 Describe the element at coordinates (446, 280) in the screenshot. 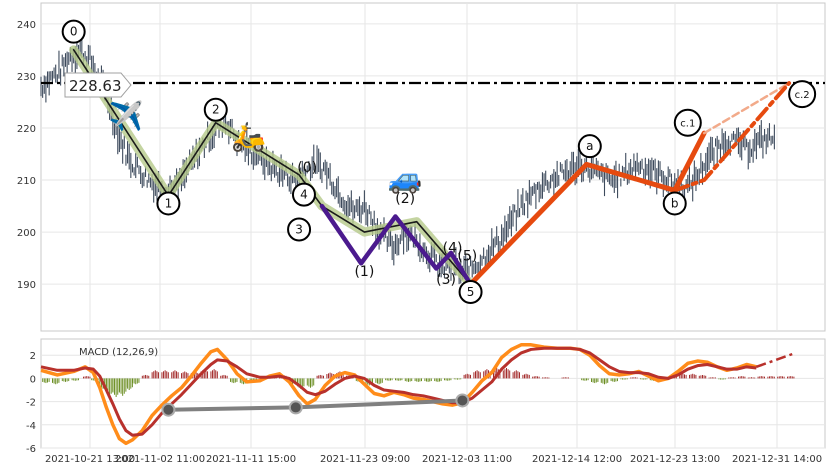

I see `wave-label: (3)` at that location.